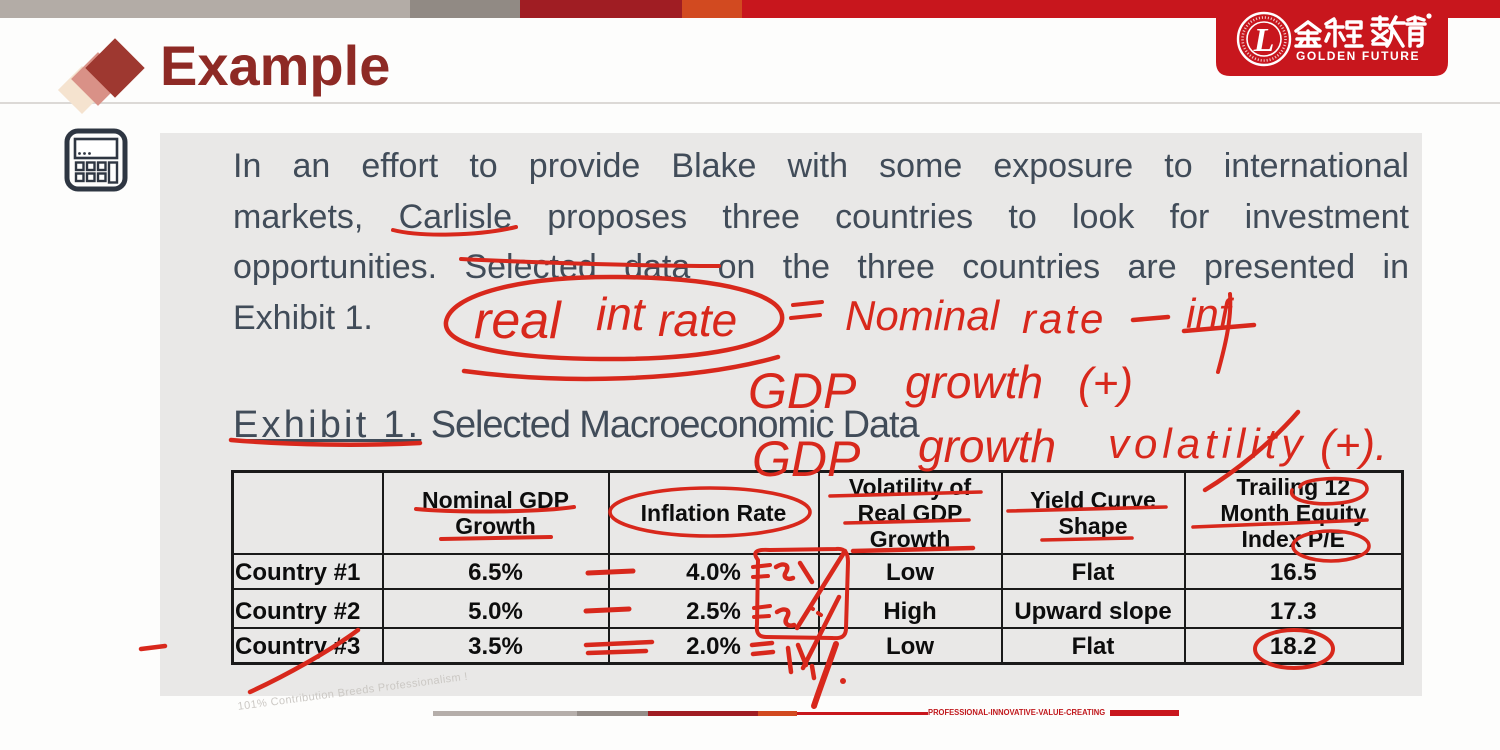  I want to click on svg-text: int, so click(621, 314).